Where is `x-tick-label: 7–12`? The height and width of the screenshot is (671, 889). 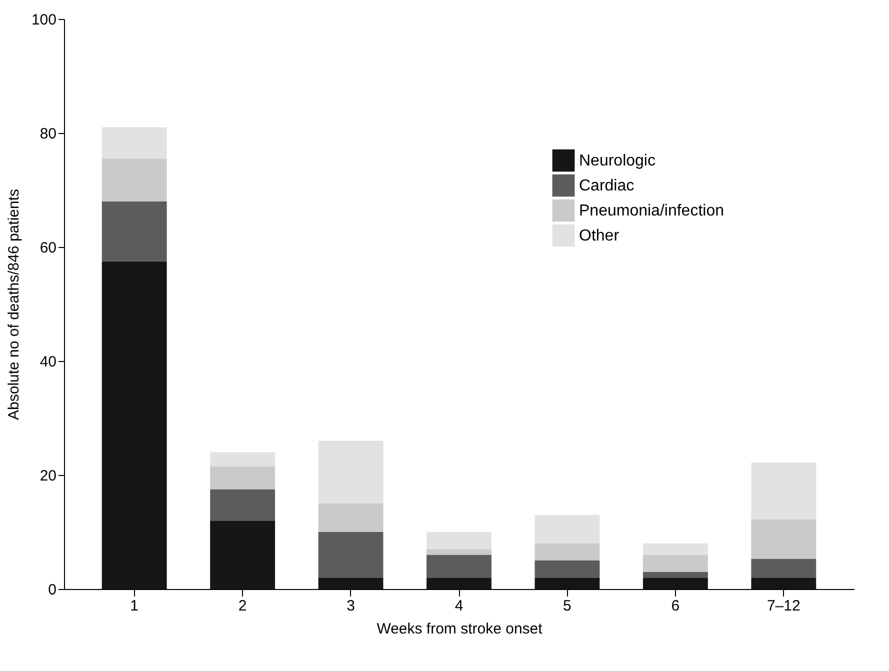 x-tick-label: 7–12 is located at coordinates (783, 606).